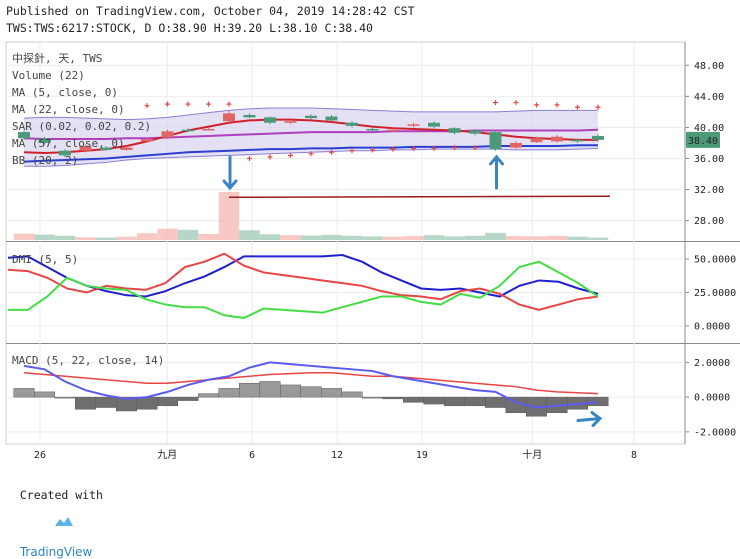  Describe the element at coordinates (303, 281) in the screenshot. I see `dmi-series-line` at that location.